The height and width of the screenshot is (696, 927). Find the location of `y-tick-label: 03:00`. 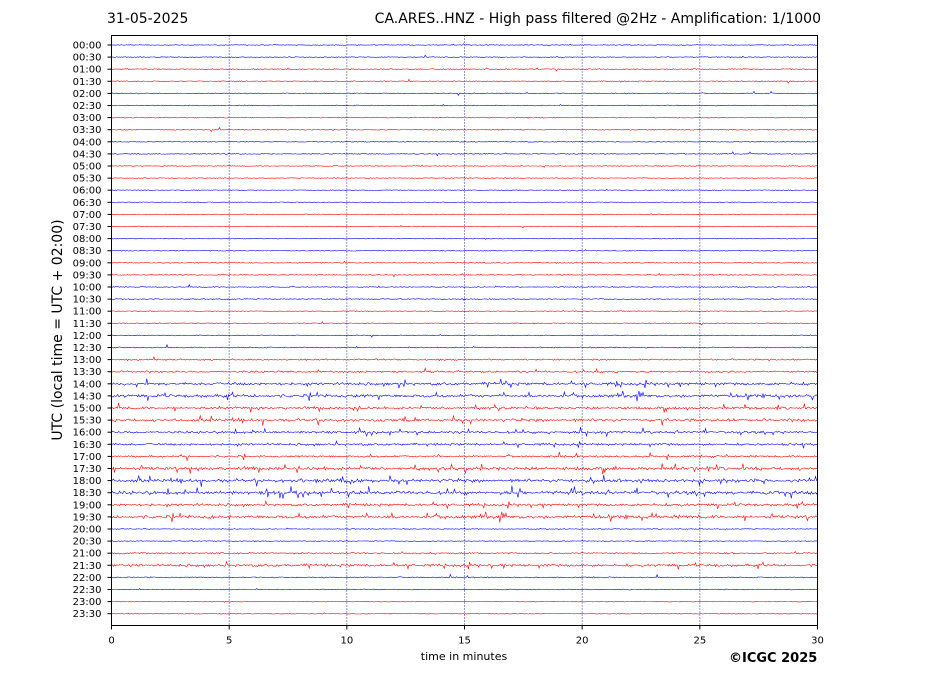

y-tick-label: 03:00 is located at coordinates (87, 118).